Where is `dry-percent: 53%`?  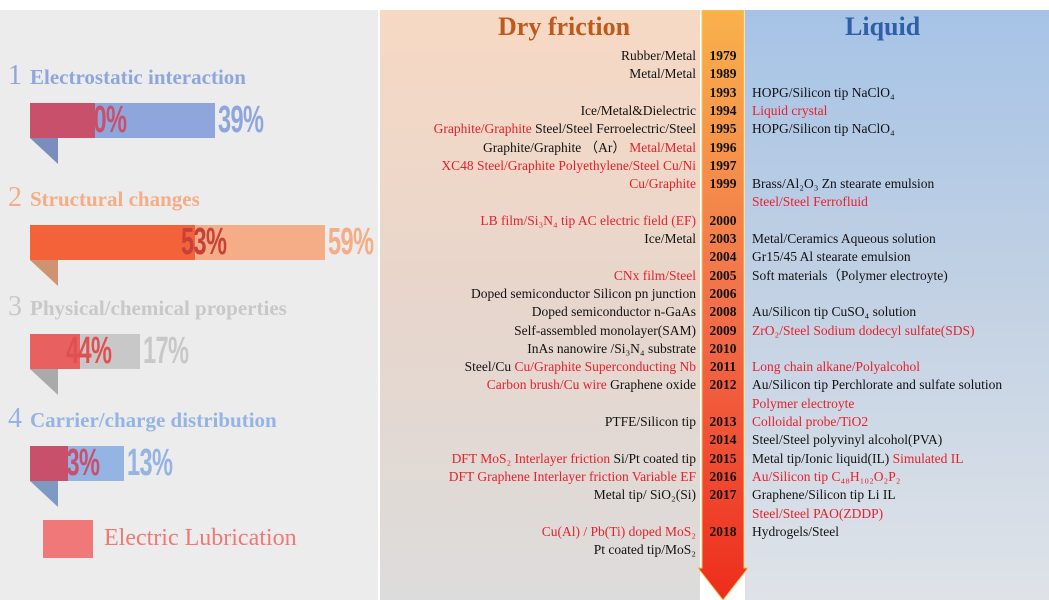 dry-percent: 53% is located at coordinates (204, 242).